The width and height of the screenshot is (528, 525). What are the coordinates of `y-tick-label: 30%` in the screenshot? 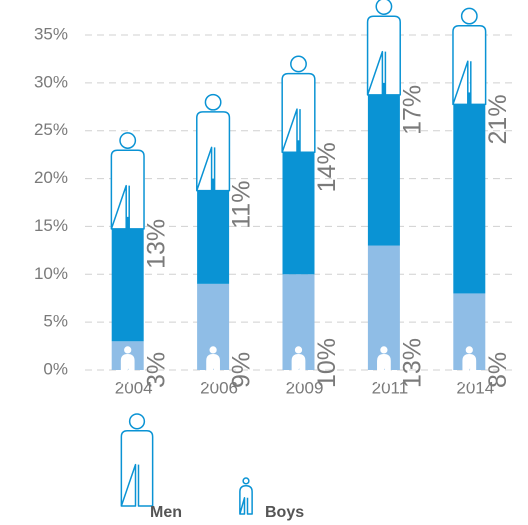 It's located at (51, 81).